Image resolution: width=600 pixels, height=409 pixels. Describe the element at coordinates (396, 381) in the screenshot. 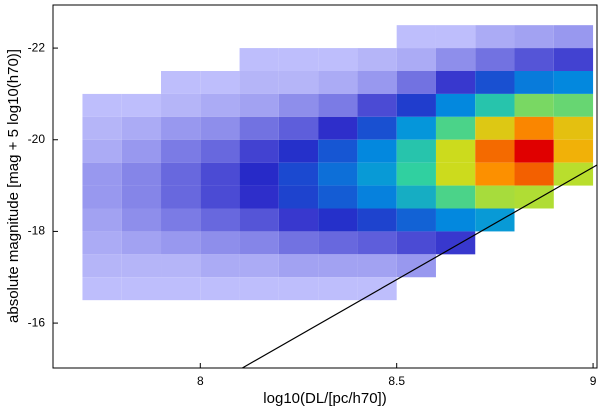

I see `x-tick-label: 8.5` at that location.